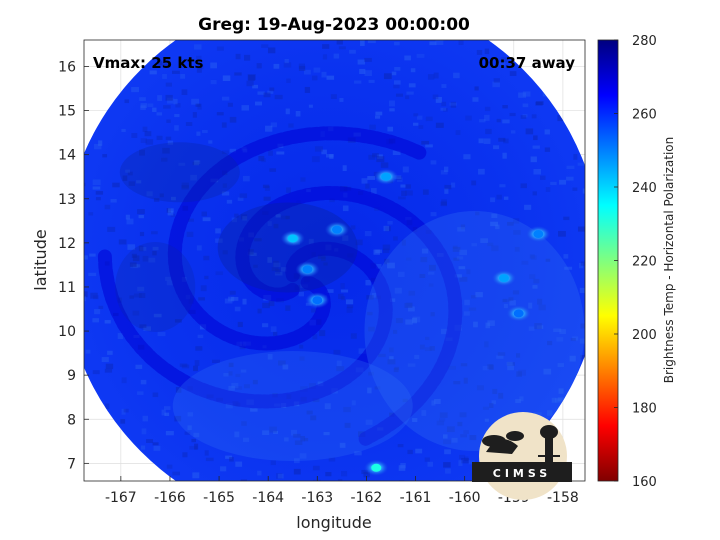  Describe the element at coordinates (67, 332) in the screenshot. I see `y-tick-label: 10` at that location.